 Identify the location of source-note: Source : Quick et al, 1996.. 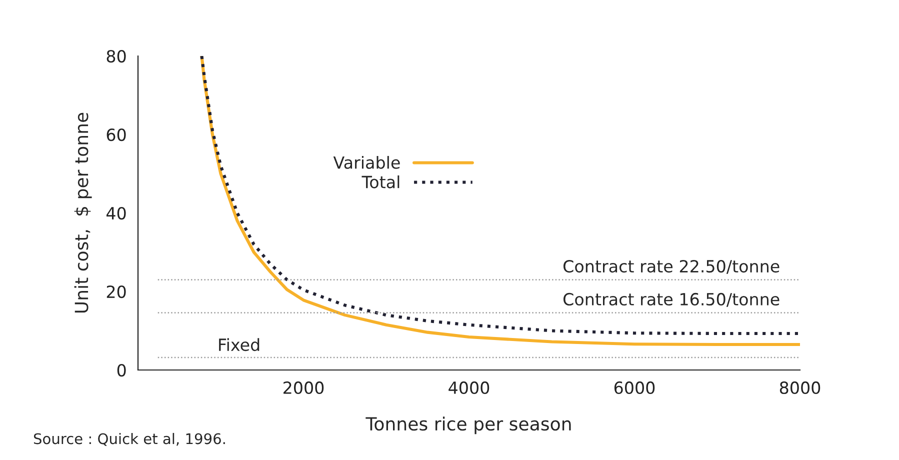
(129, 439).